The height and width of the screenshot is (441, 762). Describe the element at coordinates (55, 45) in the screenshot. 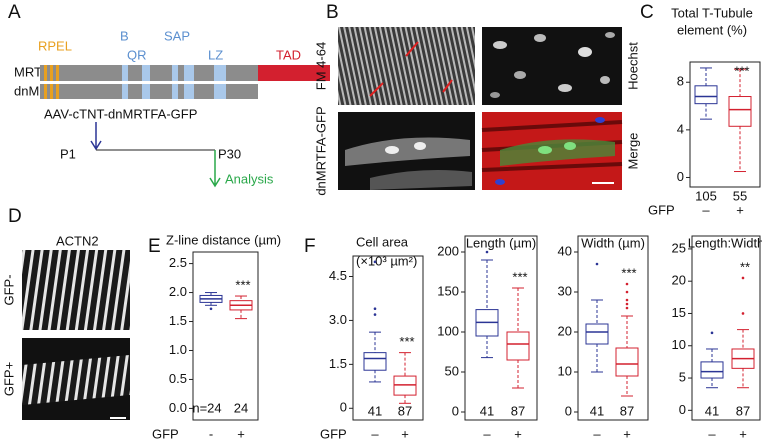

I see `domain-label: RPEL` at that location.